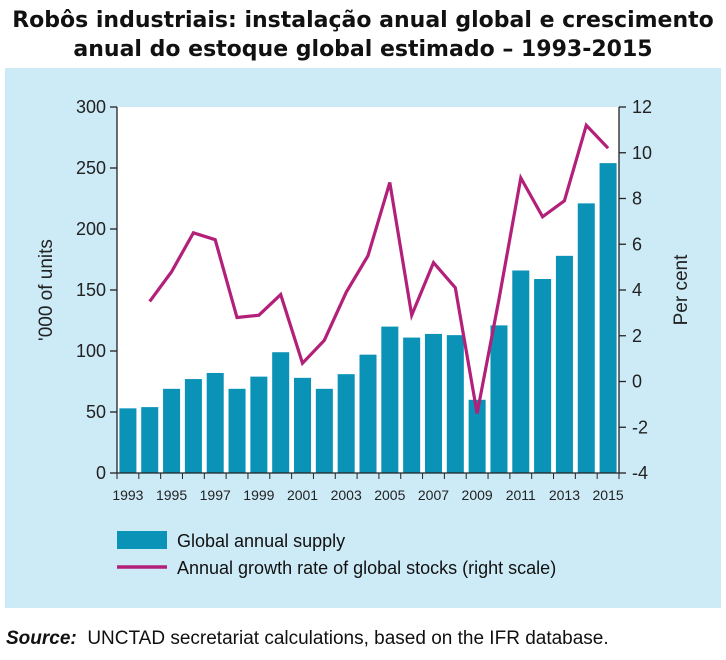 Image resolution: width=726 pixels, height=660 pixels. Describe the element at coordinates (637, 336) in the screenshot. I see `y2-tick-label: 2` at that location.